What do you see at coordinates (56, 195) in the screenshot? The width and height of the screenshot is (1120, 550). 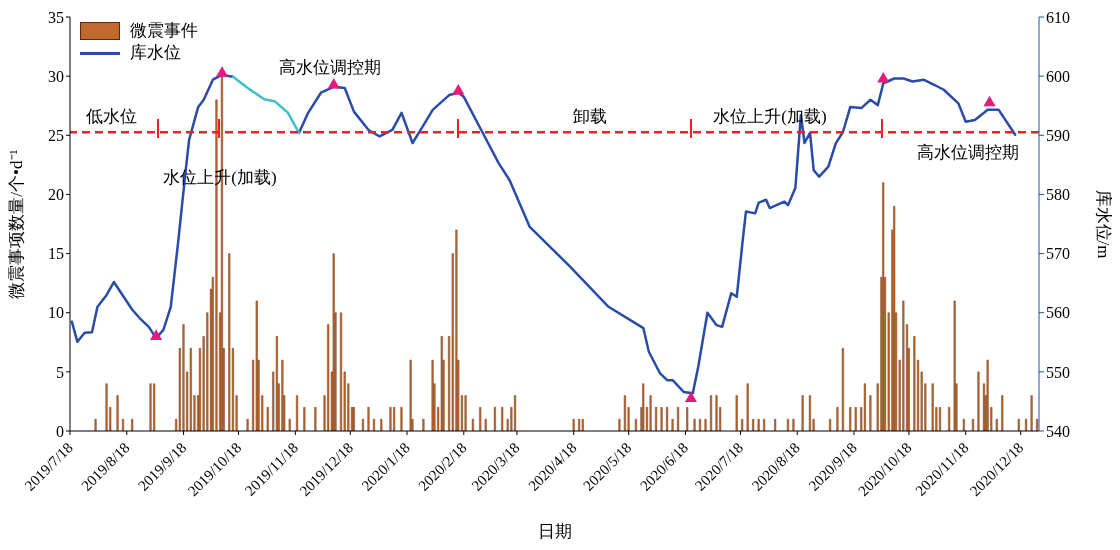 I see `y-tick-label: 20` at bounding box center [56, 195].